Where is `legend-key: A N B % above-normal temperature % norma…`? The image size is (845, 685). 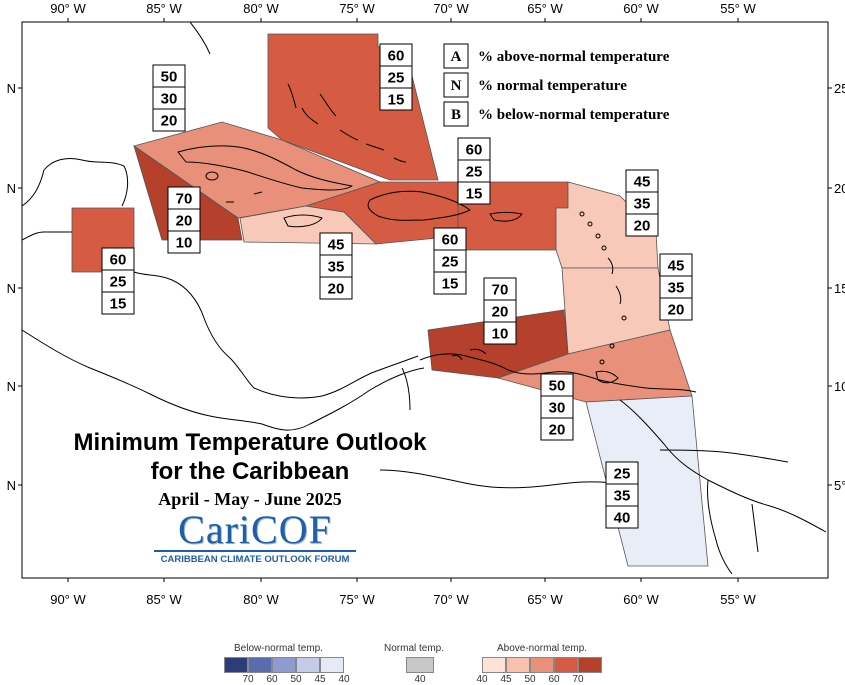 legend-key: A N B % above-normal temperature % norma… is located at coordinates (556, 85).